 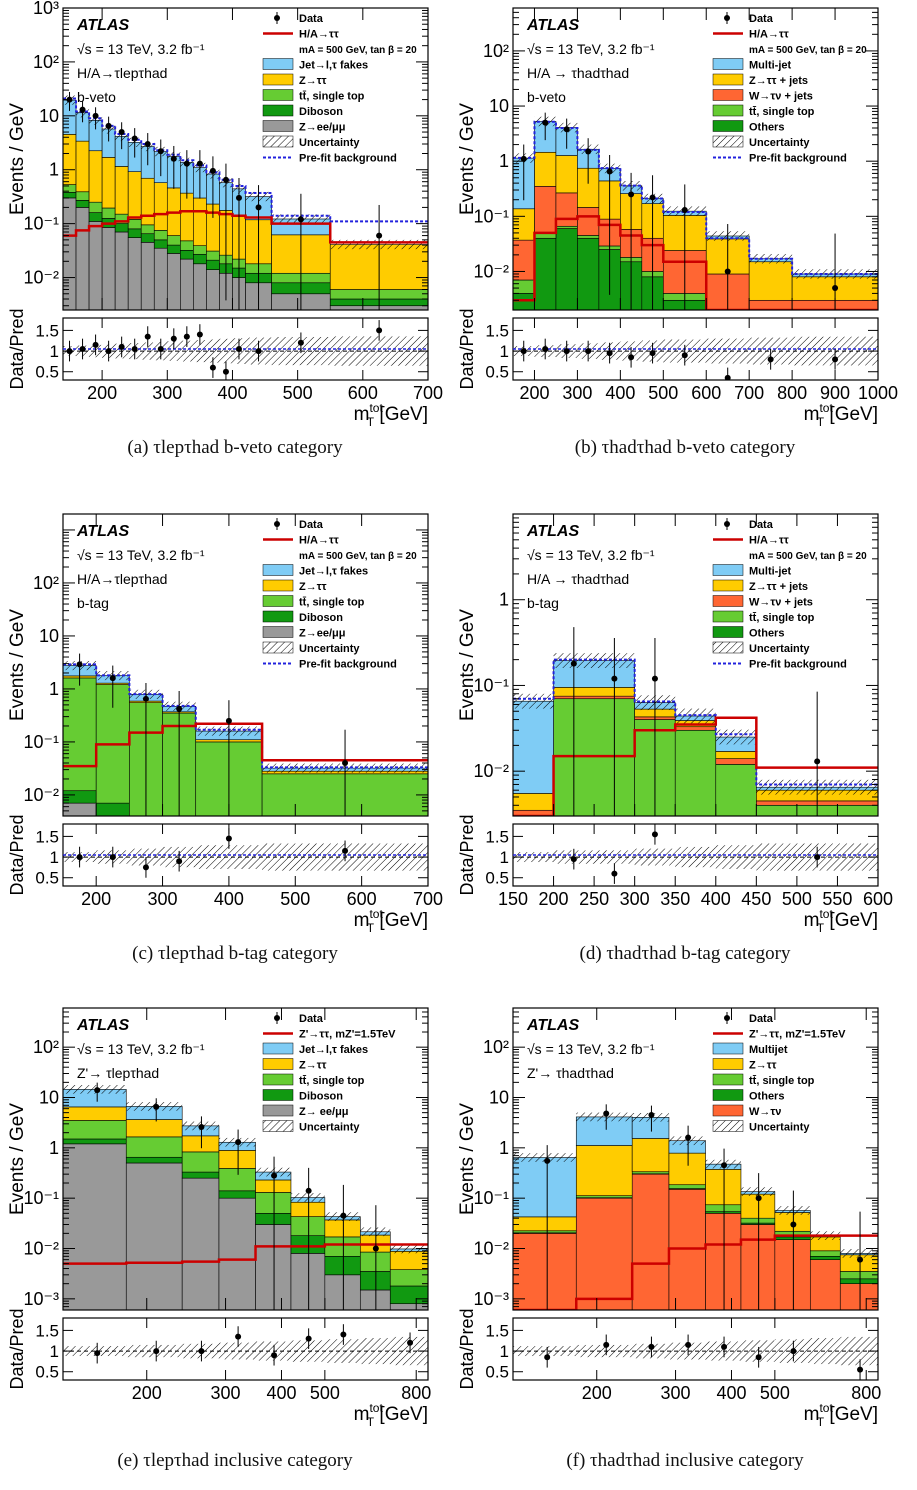 I want to click on legend-label: H/A→ττ, so click(x=319, y=541).